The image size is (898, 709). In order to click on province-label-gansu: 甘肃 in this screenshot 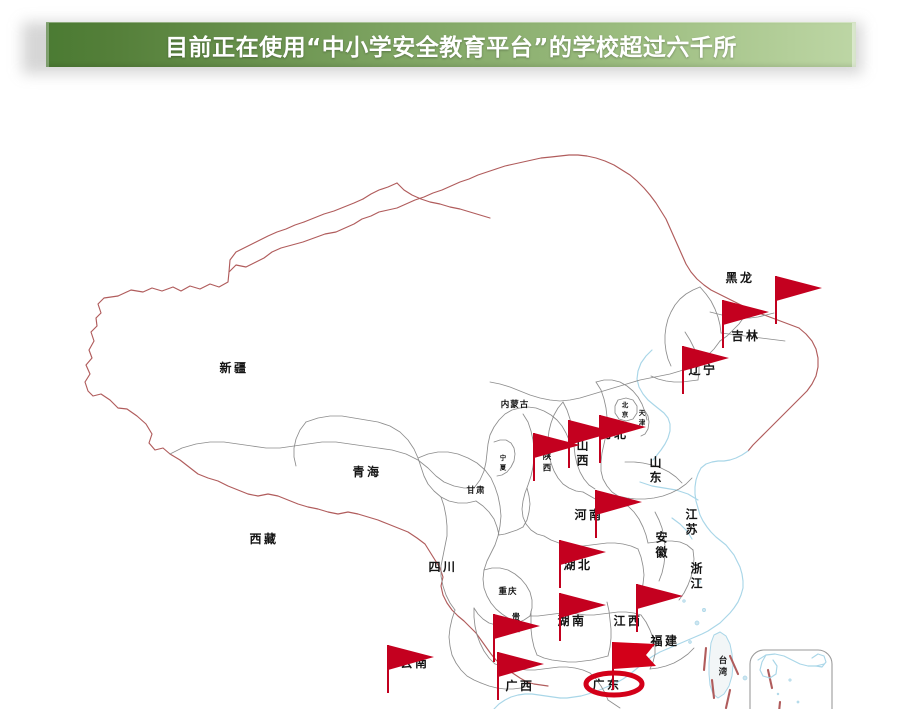, I will do `click(475, 490)`.